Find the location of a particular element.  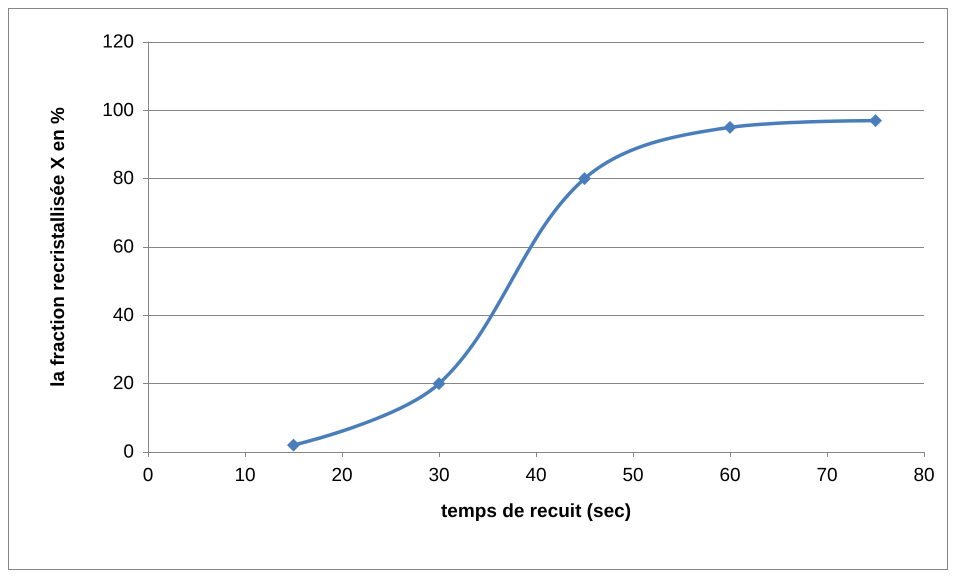

y-tick-label: 20 is located at coordinates (123, 383).